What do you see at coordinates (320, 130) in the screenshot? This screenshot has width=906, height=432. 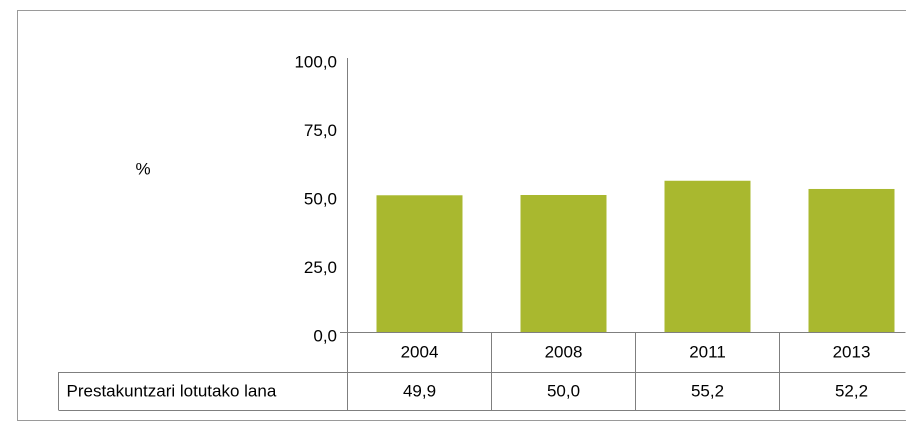 I see `y-tick-label: 75,0` at bounding box center [320, 130].